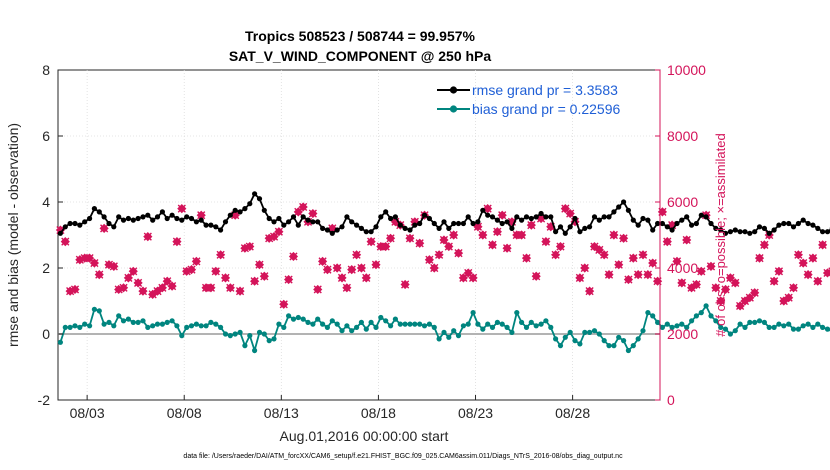 This screenshot has width=830, height=470. Describe the element at coordinates (545, 90) in the screenshot. I see `legend-rmse-label: rmse grand pr = 3.3583` at that location.